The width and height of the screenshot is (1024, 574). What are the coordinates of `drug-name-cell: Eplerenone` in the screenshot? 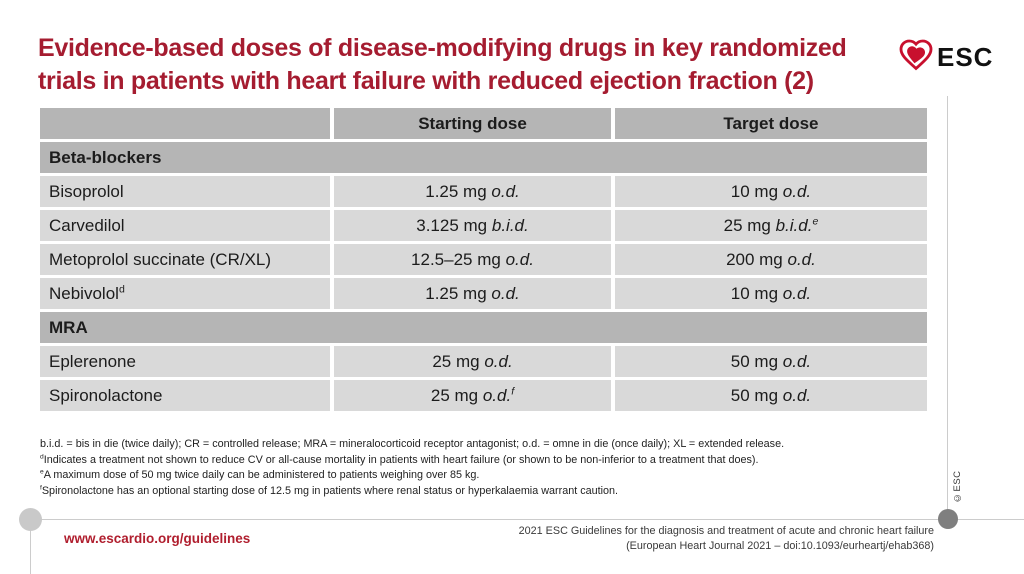 It's located at (185, 361).